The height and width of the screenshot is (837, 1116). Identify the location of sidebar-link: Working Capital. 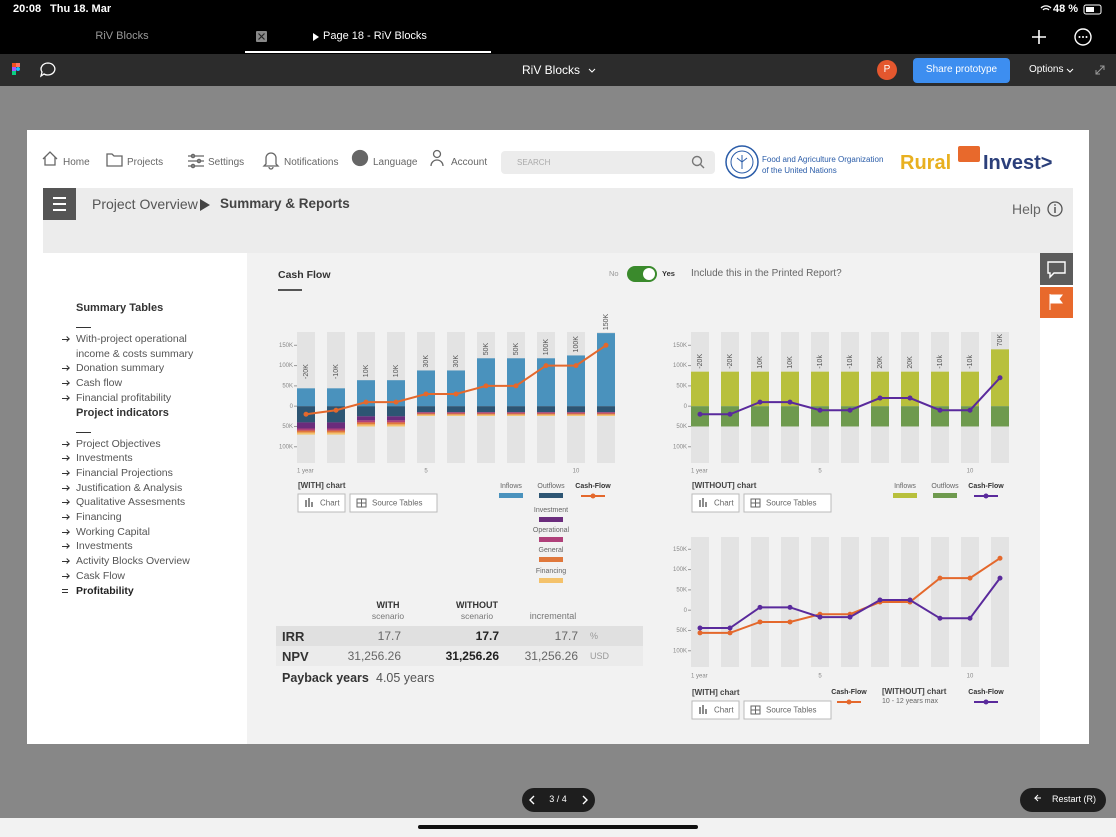
(135, 532).